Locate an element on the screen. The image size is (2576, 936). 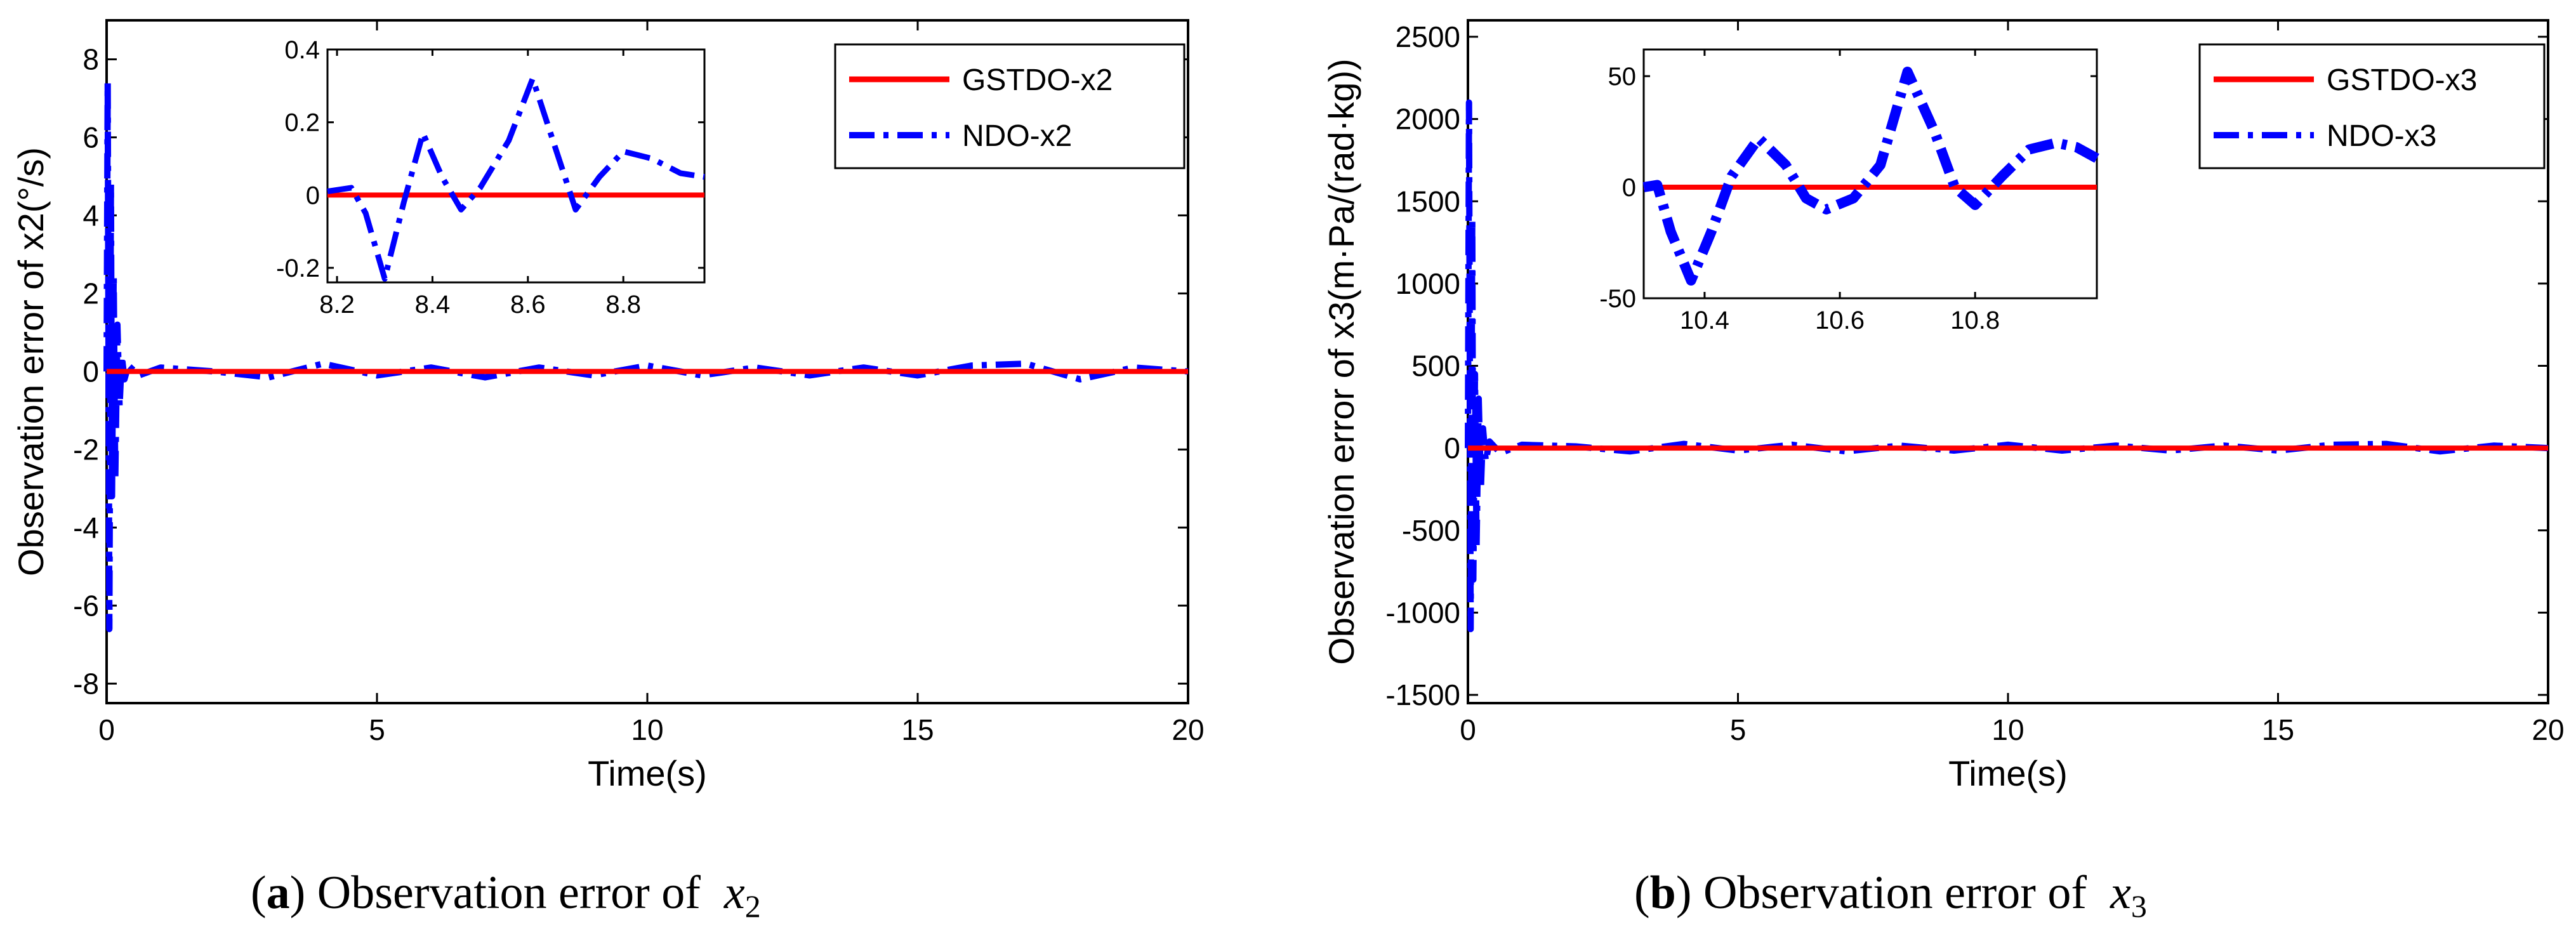
chart-a-xtick-label: 10 is located at coordinates (647, 729).